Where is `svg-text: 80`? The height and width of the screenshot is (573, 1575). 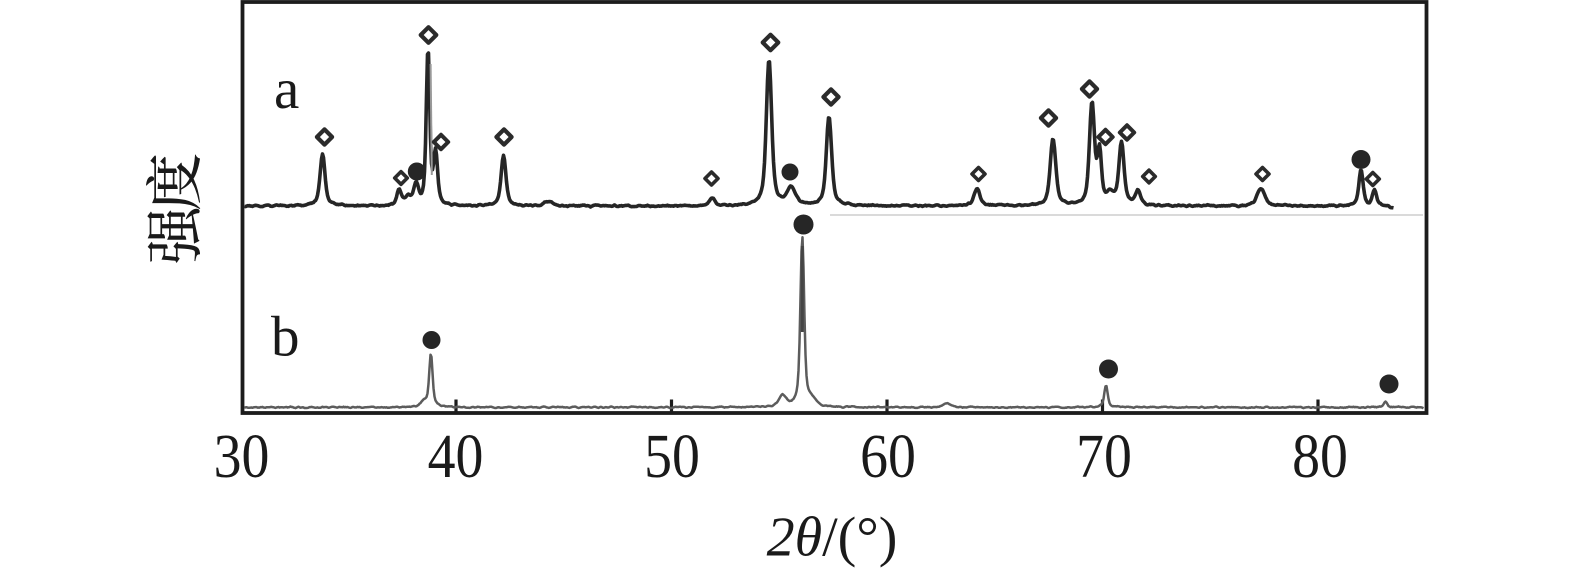 svg-text: 80 is located at coordinates (1320, 455).